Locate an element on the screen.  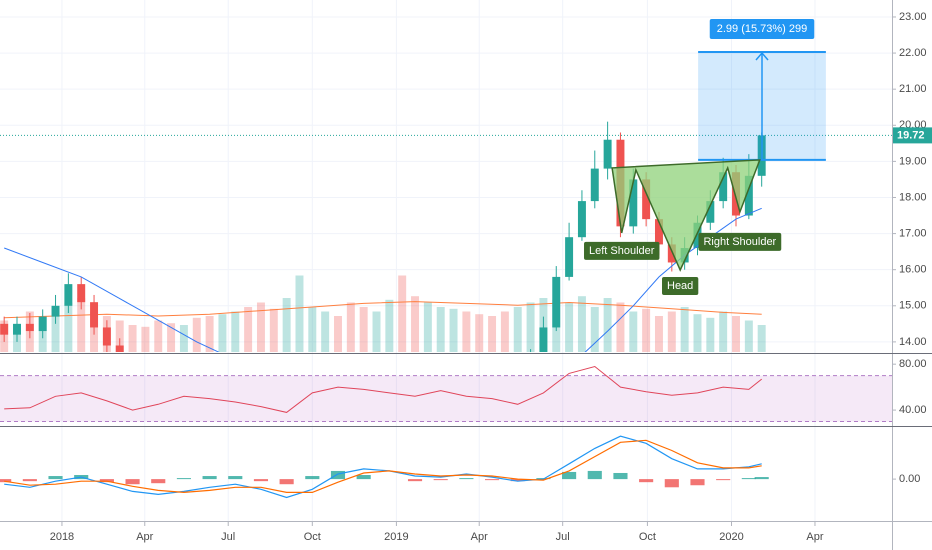
x-tick-label: 2020 is located at coordinates (731, 537).